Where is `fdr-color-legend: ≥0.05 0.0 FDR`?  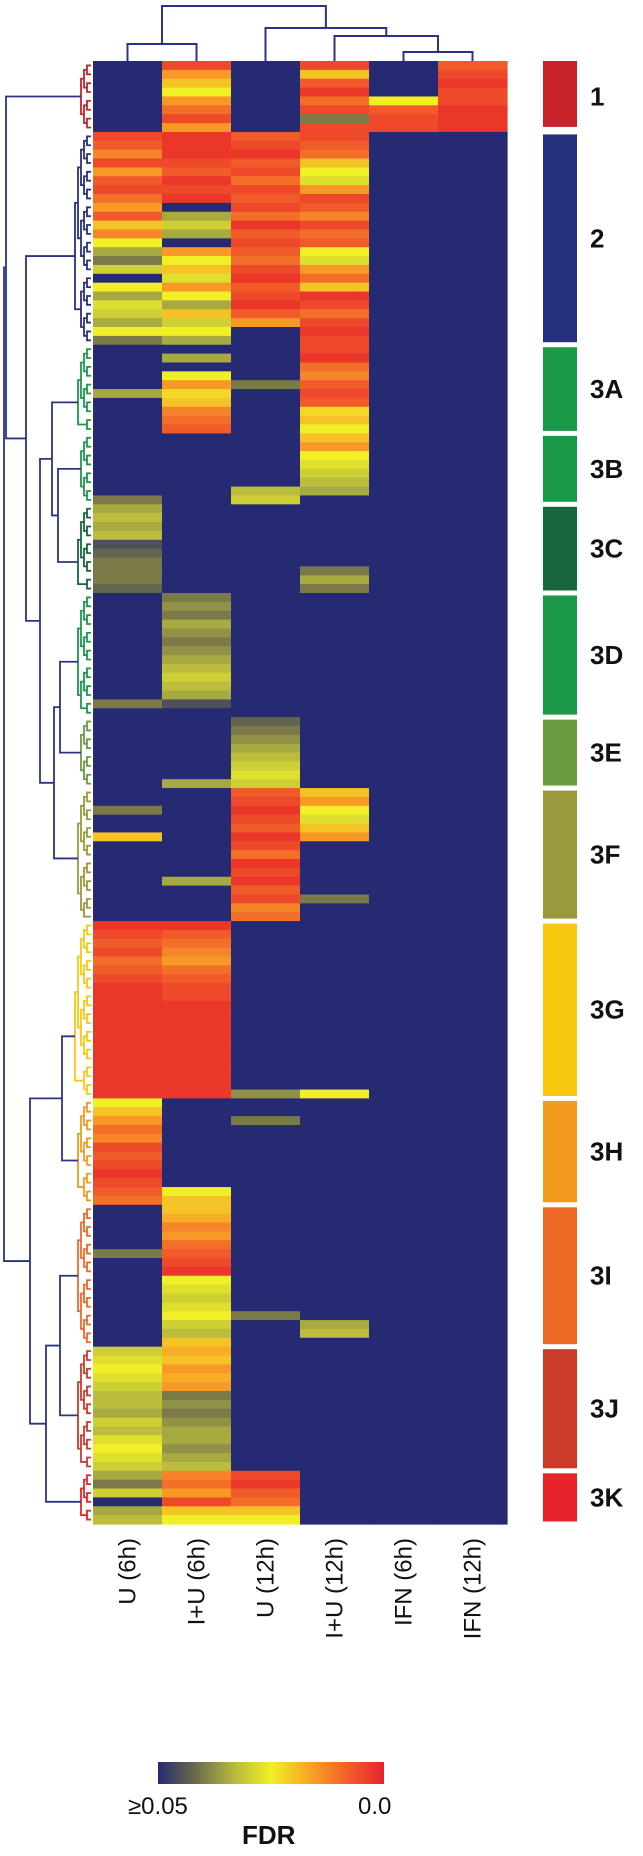 fdr-color-legend: ≥0.05 0.0 FDR is located at coordinates (259, 1806).